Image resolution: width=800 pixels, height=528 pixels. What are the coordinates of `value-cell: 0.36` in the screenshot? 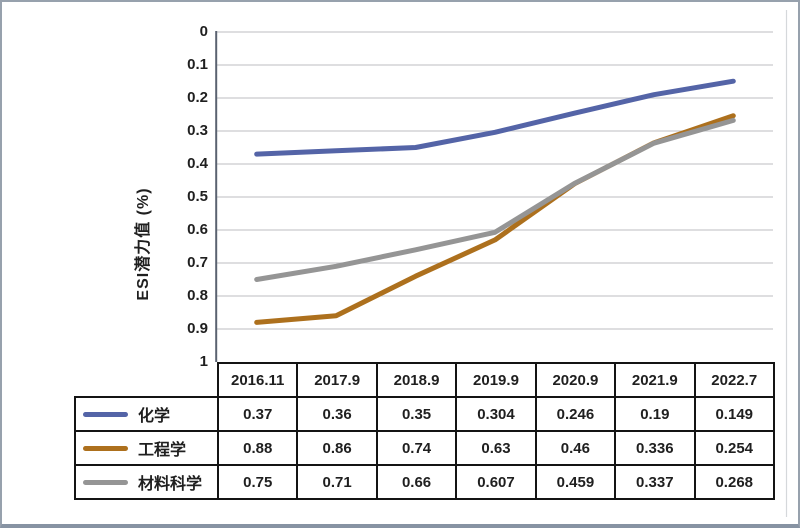 It's located at (337, 414).